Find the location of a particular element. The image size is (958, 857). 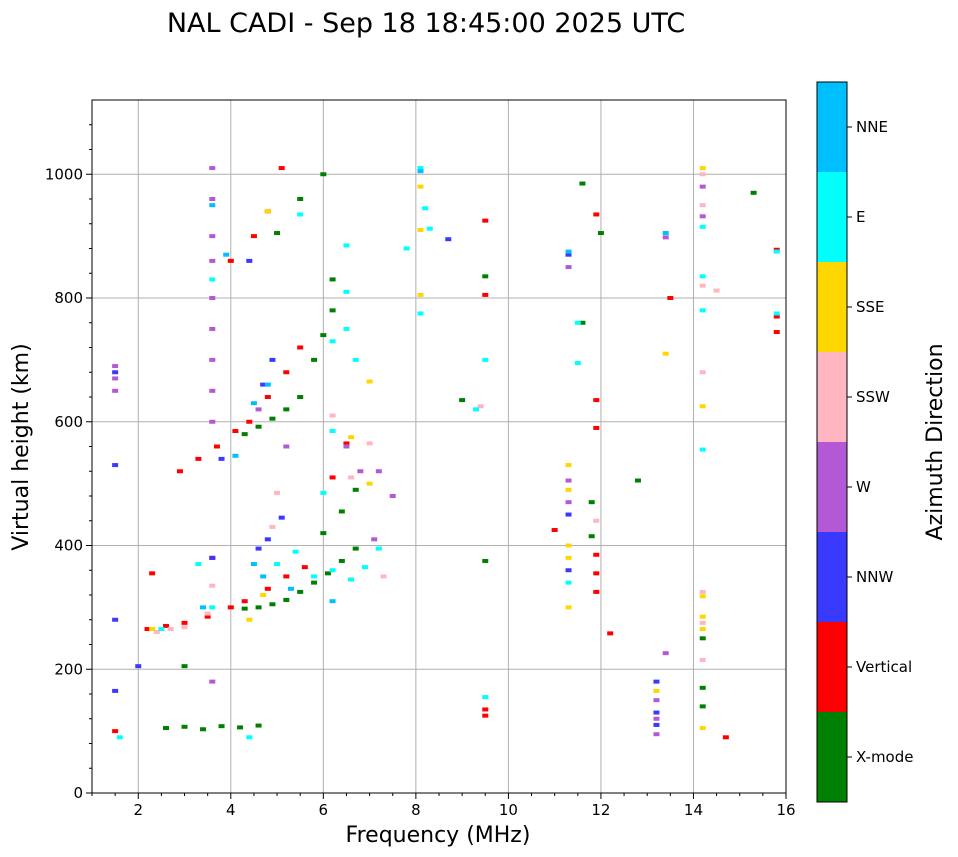

x-tick-label: 12 is located at coordinates (600, 810).